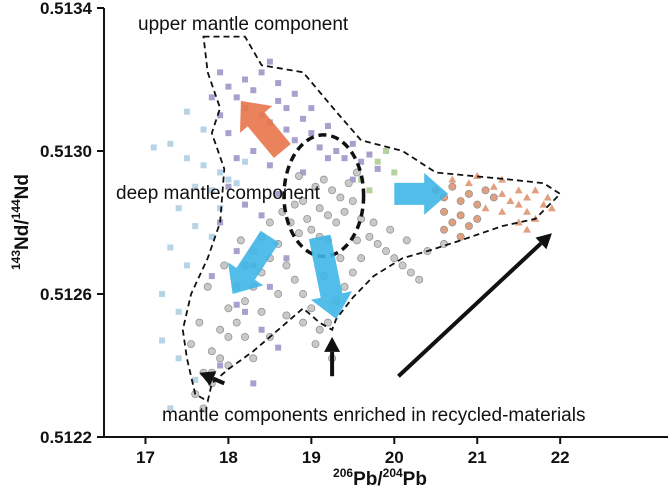 The width and height of the screenshot is (670, 496). I want to click on orange-arrow, so click(265, 129).